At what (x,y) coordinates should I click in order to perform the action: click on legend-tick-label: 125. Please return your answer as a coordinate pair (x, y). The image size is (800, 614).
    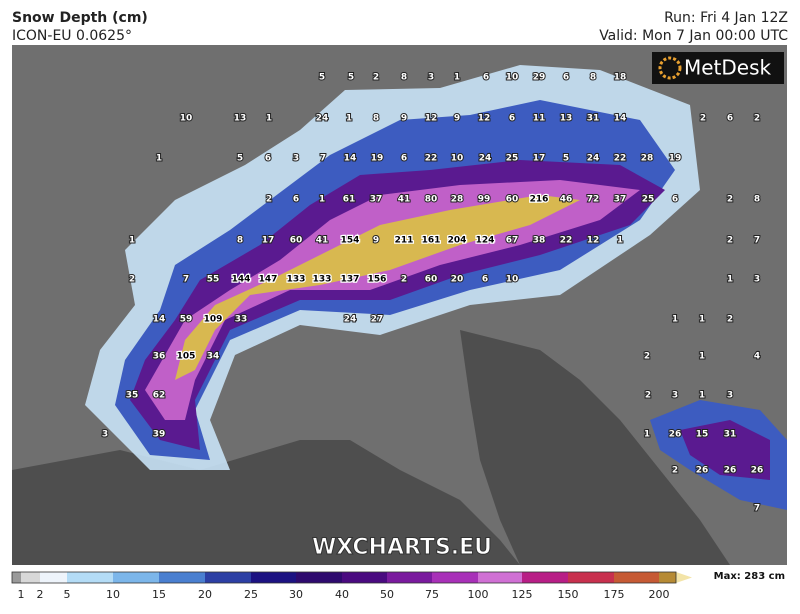
    Looking at the image, I should click on (522, 594).